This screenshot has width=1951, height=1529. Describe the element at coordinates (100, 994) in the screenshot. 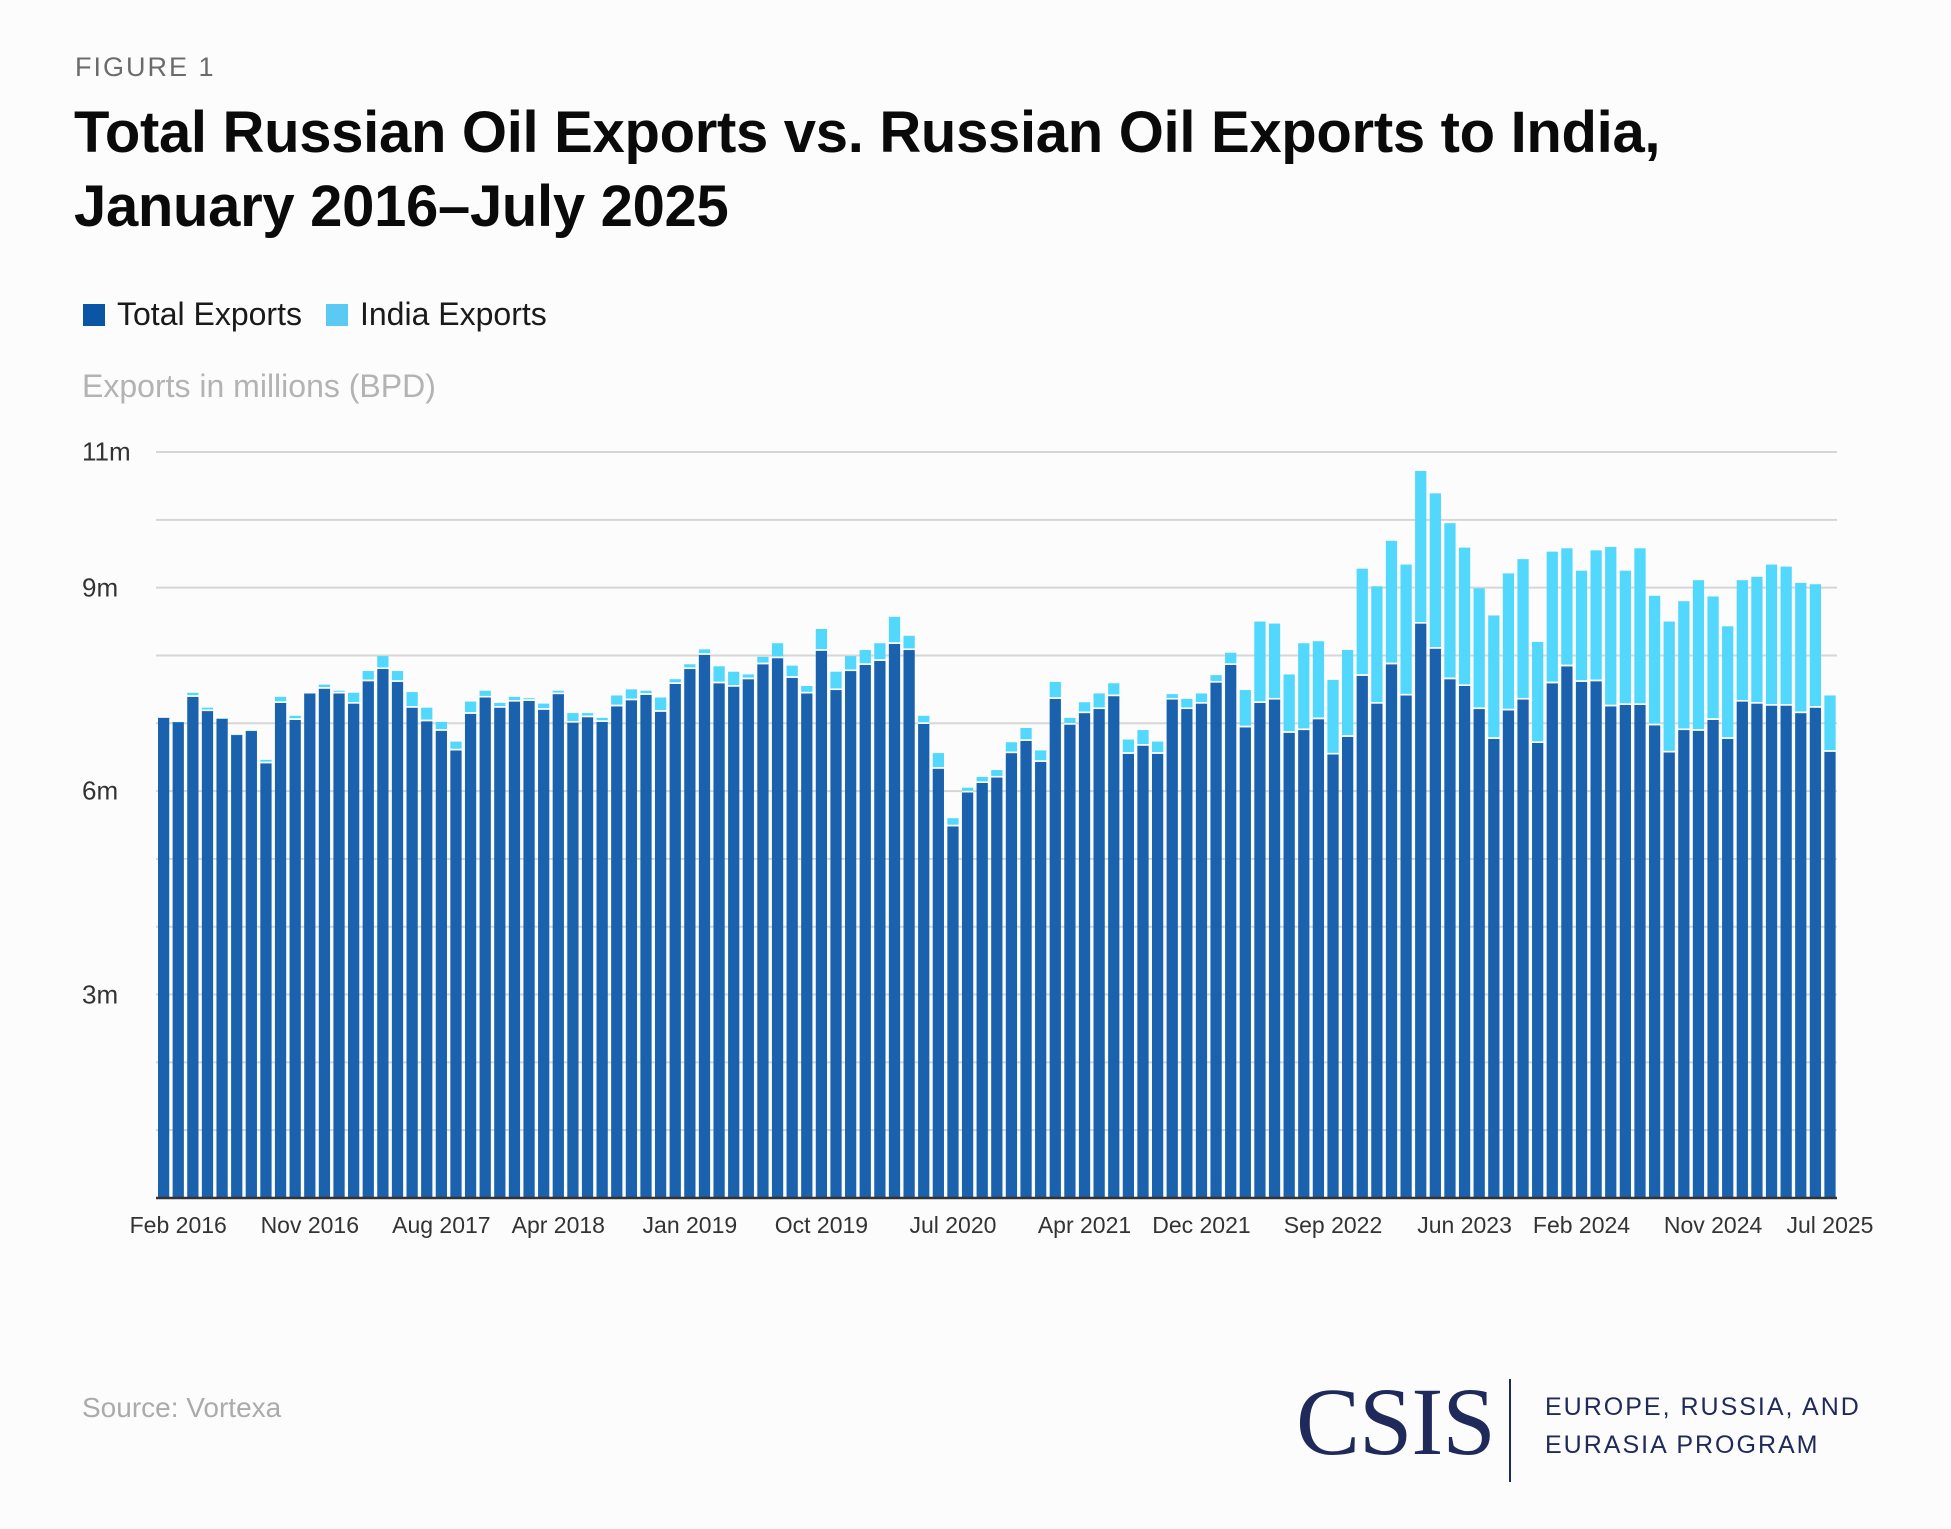

I see `y-tick-label: 3m` at that location.